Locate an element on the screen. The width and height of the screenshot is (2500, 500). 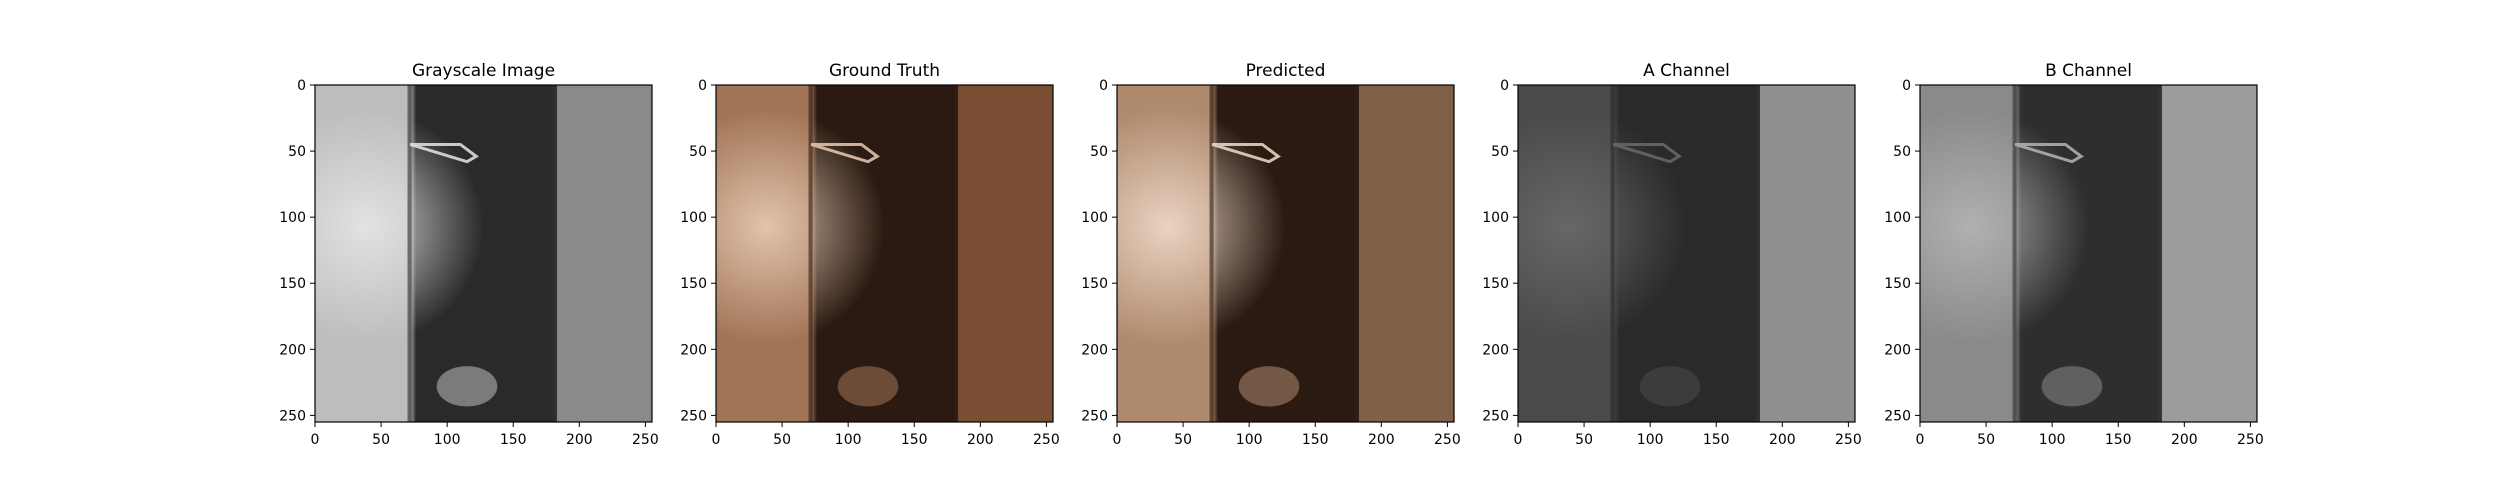
panel-title: A Channel is located at coordinates (1686, 71).